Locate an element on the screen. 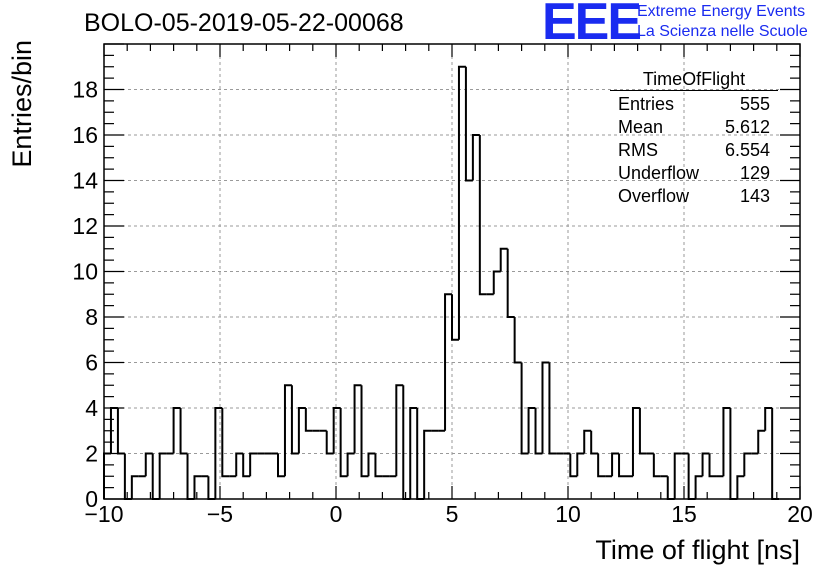  y-tick-label: 0 is located at coordinates (91, 499).